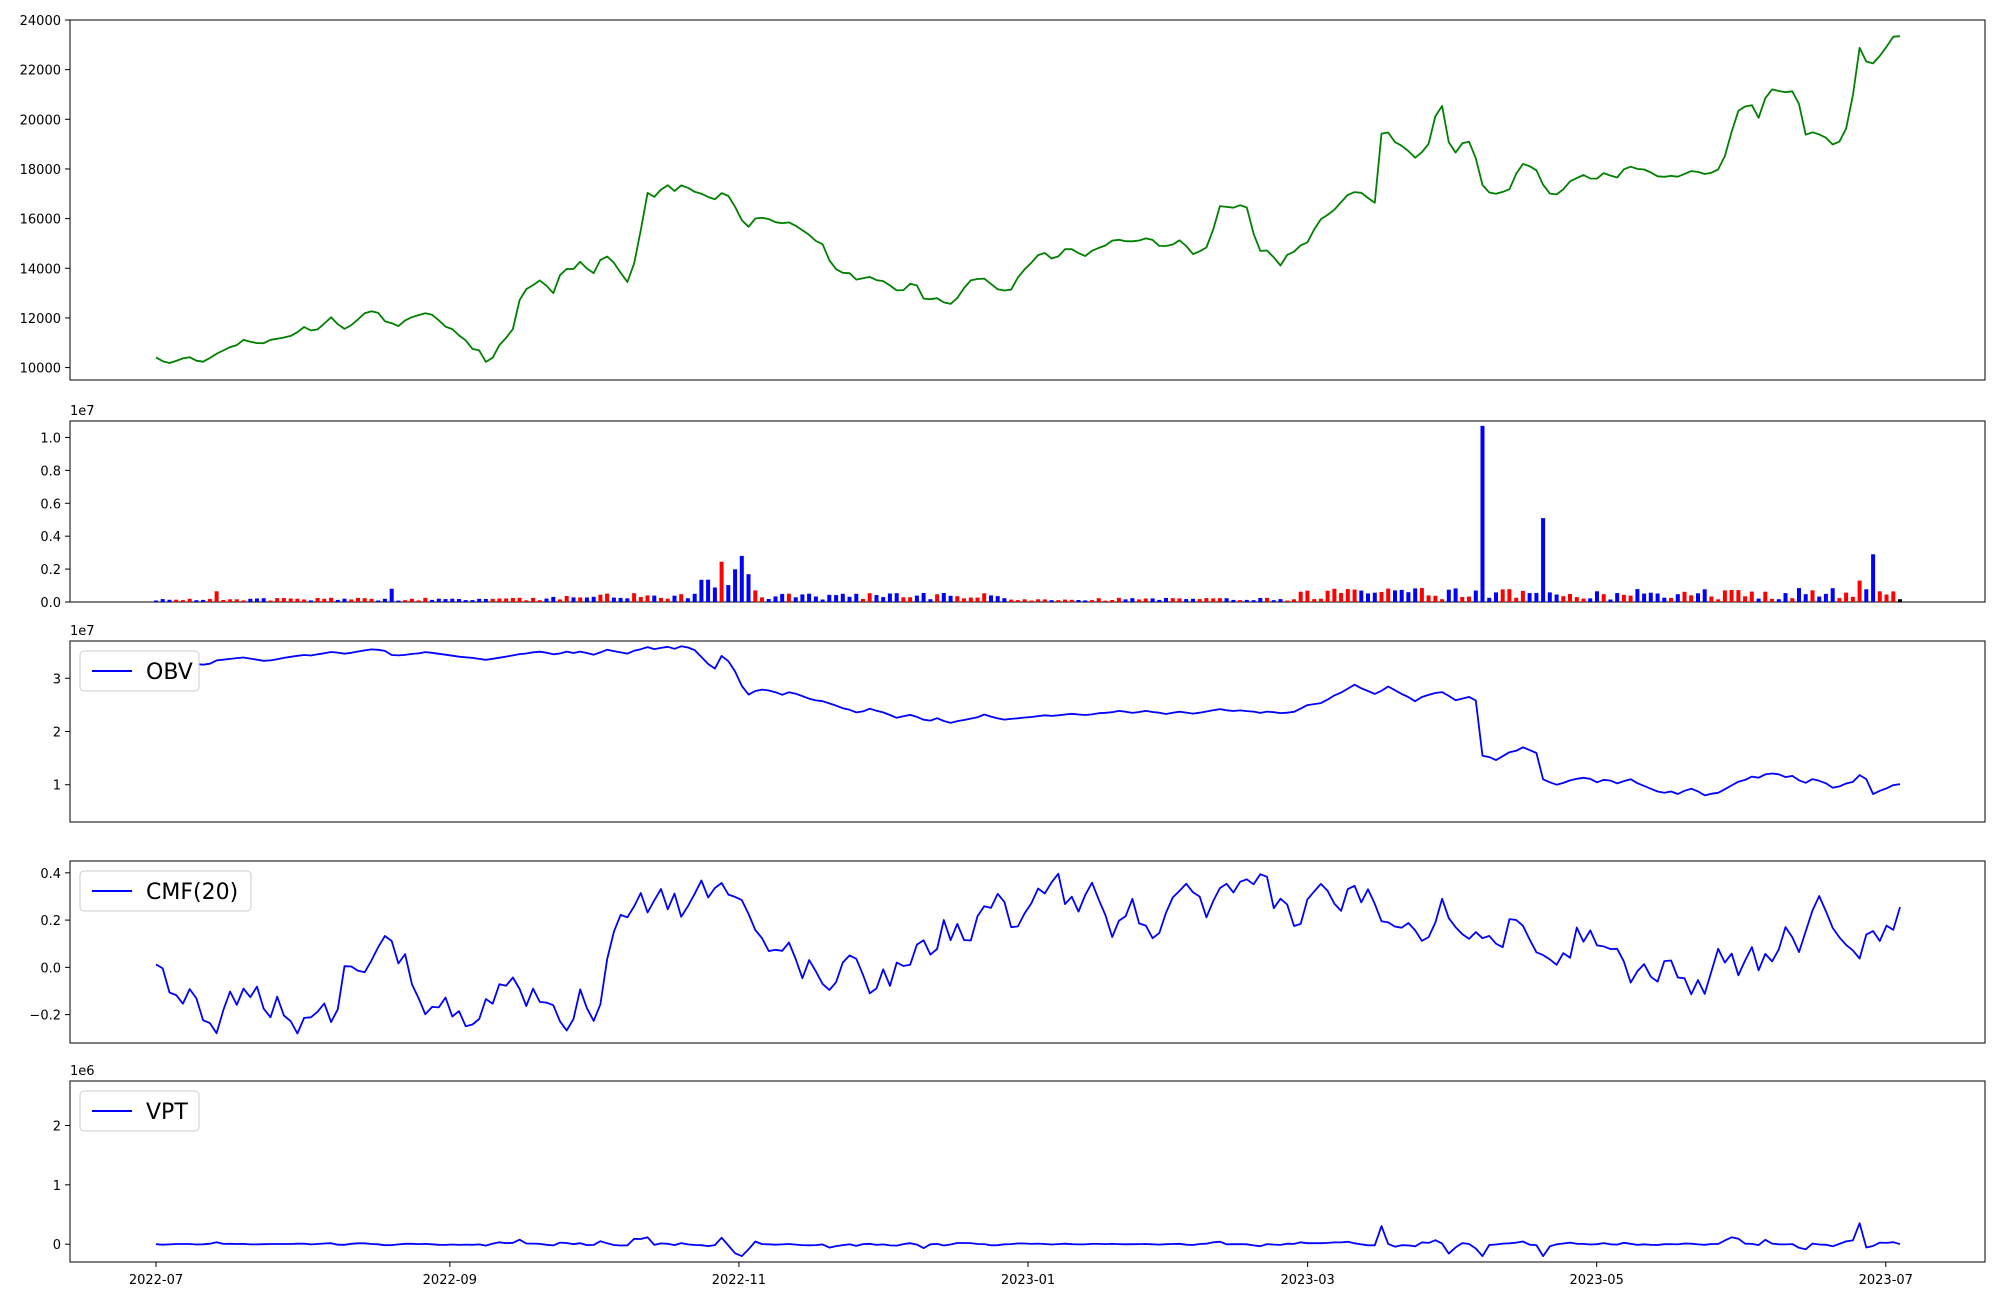 The height and width of the screenshot is (1300, 2000). What do you see at coordinates (50, 570) in the screenshot?
I see `volume-ytick-label-1: 0.2` at bounding box center [50, 570].